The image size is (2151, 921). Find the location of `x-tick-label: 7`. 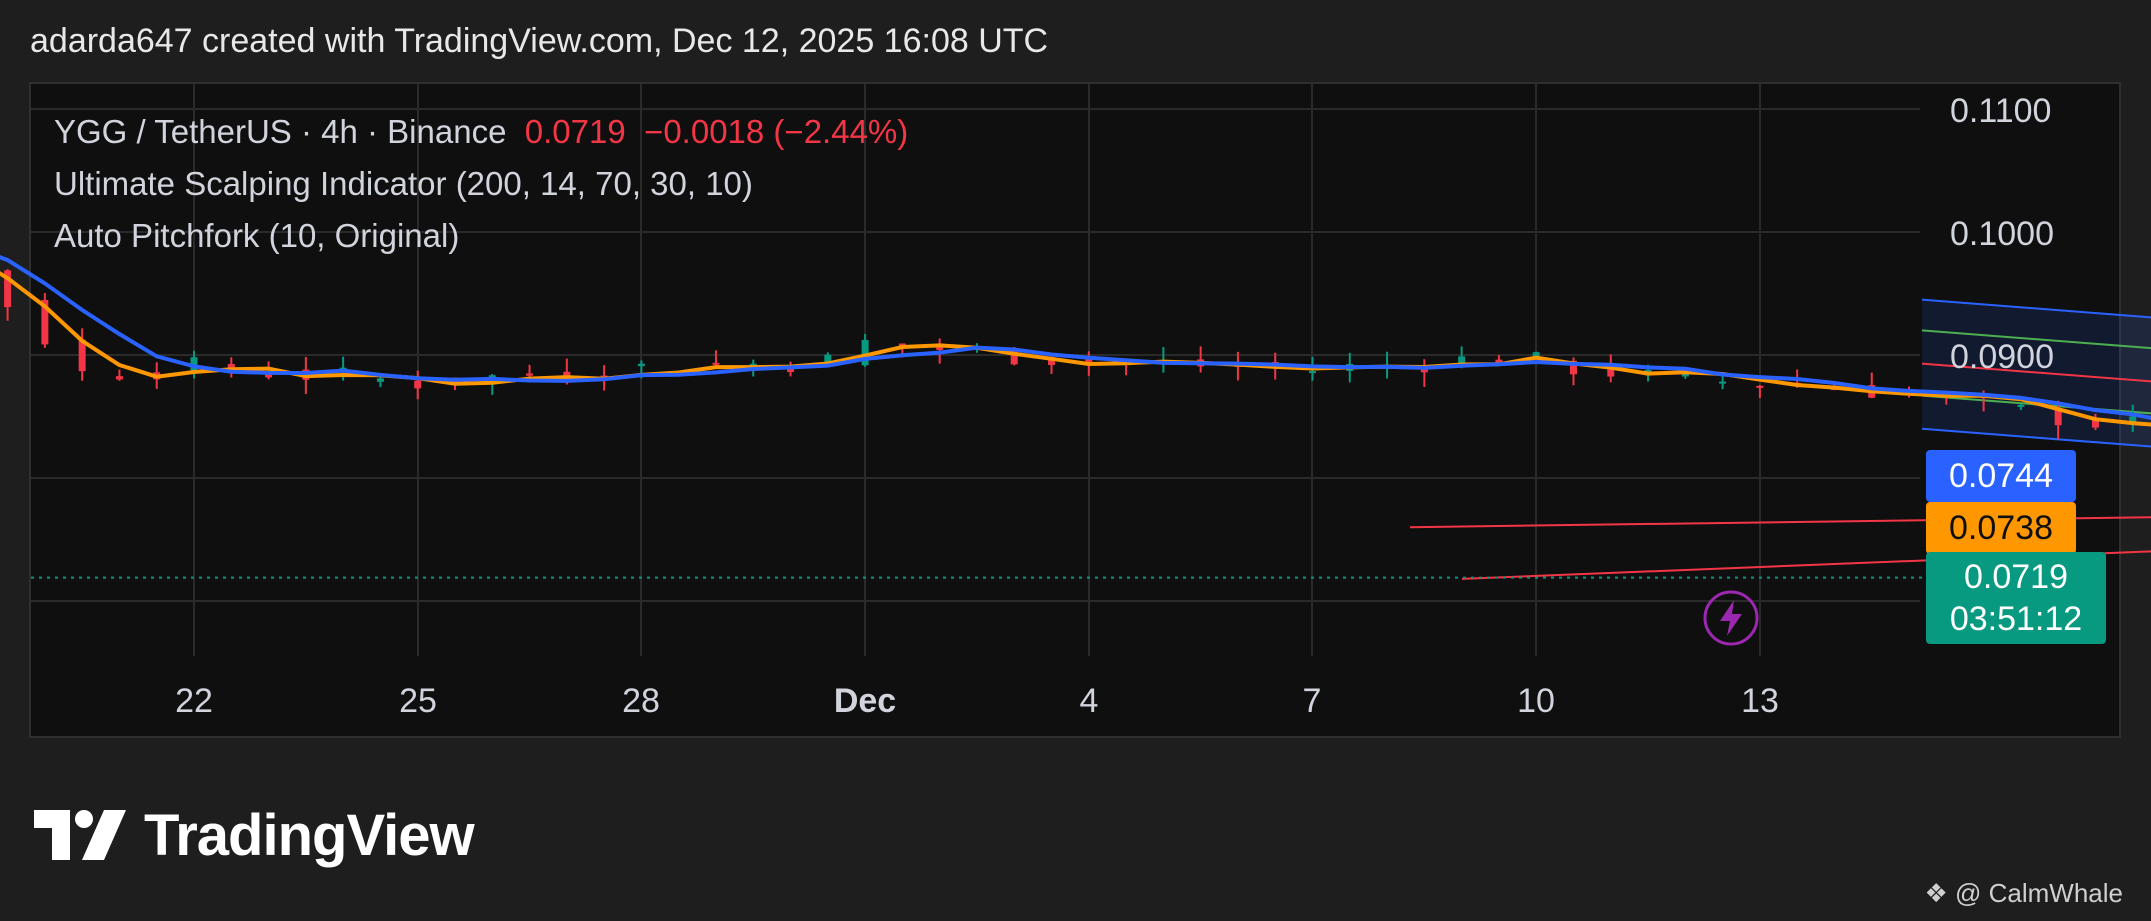

x-tick-label: 7 is located at coordinates (1312, 701).